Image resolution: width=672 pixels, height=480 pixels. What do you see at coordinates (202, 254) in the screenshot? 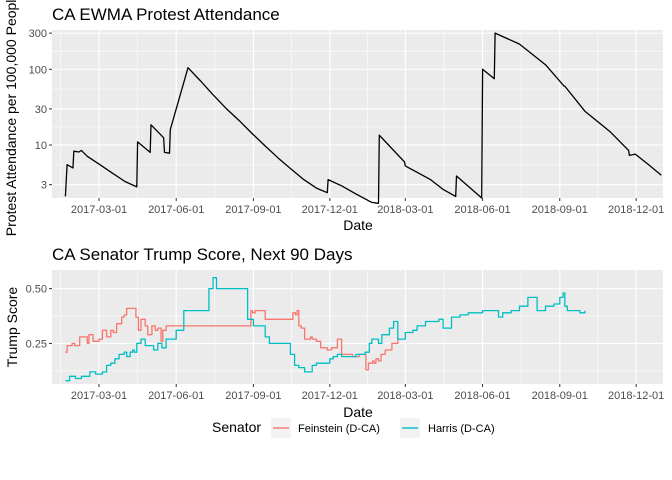
I see `chart-title-trump-score: CA Senator Trump Score, Next 90 Days` at bounding box center [202, 254].